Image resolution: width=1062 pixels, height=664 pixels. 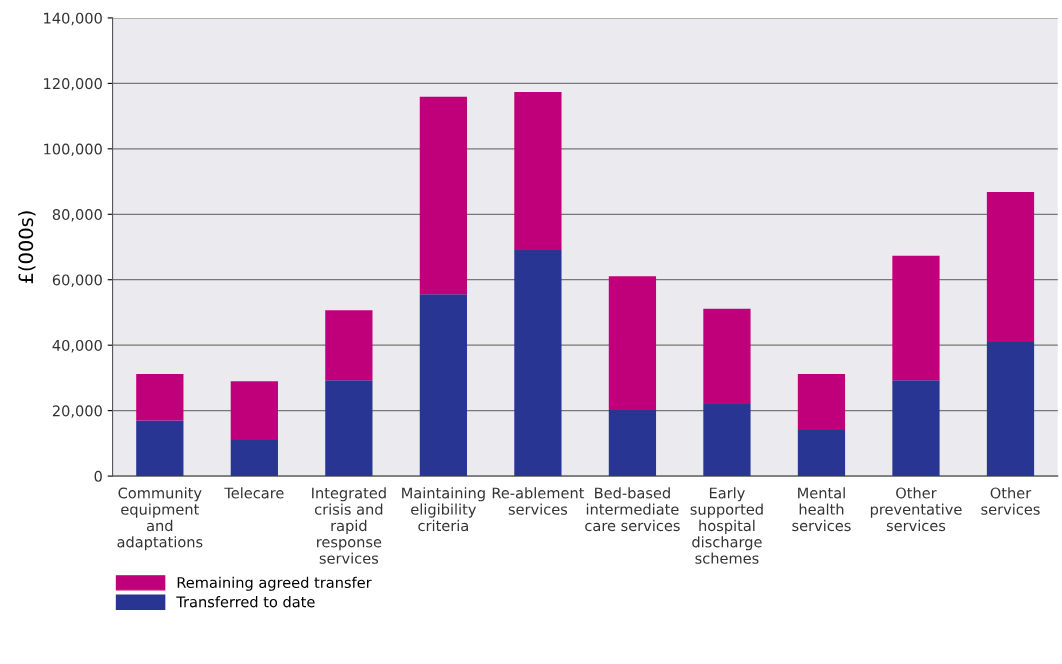 What do you see at coordinates (254, 493) in the screenshot?
I see `x-tick-label: Telecare` at bounding box center [254, 493].